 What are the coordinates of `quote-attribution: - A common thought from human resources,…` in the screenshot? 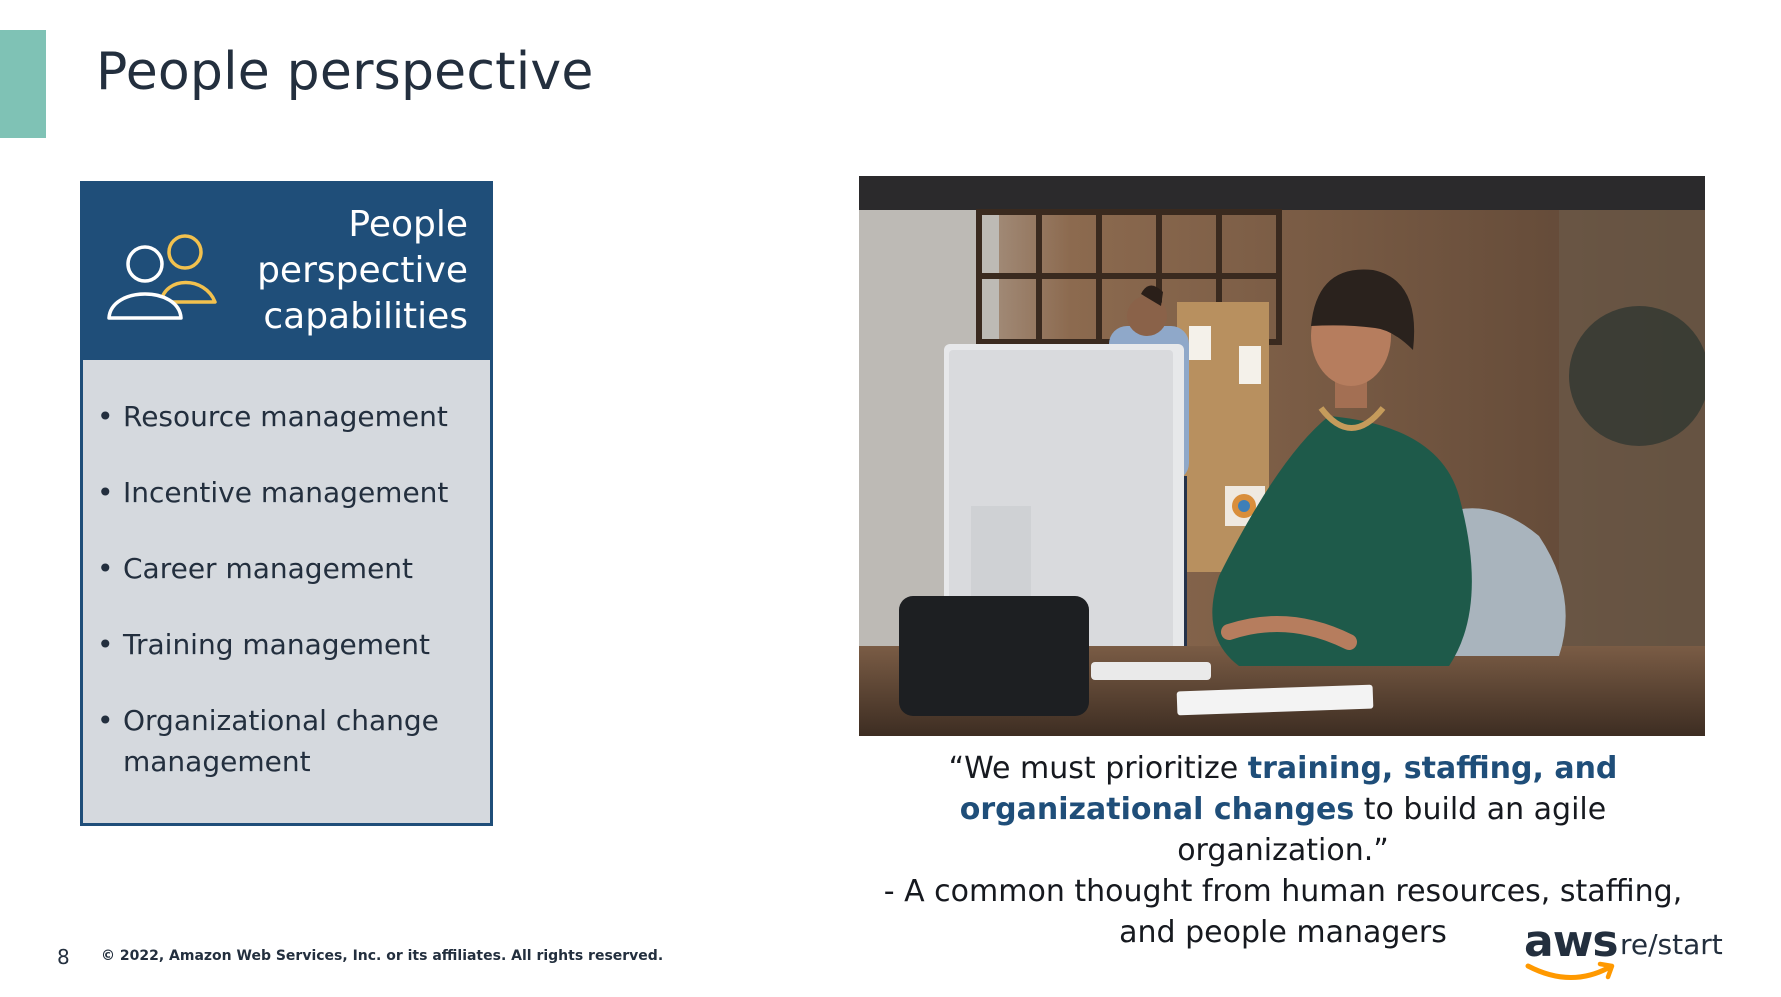 It's located at (1283, 912).